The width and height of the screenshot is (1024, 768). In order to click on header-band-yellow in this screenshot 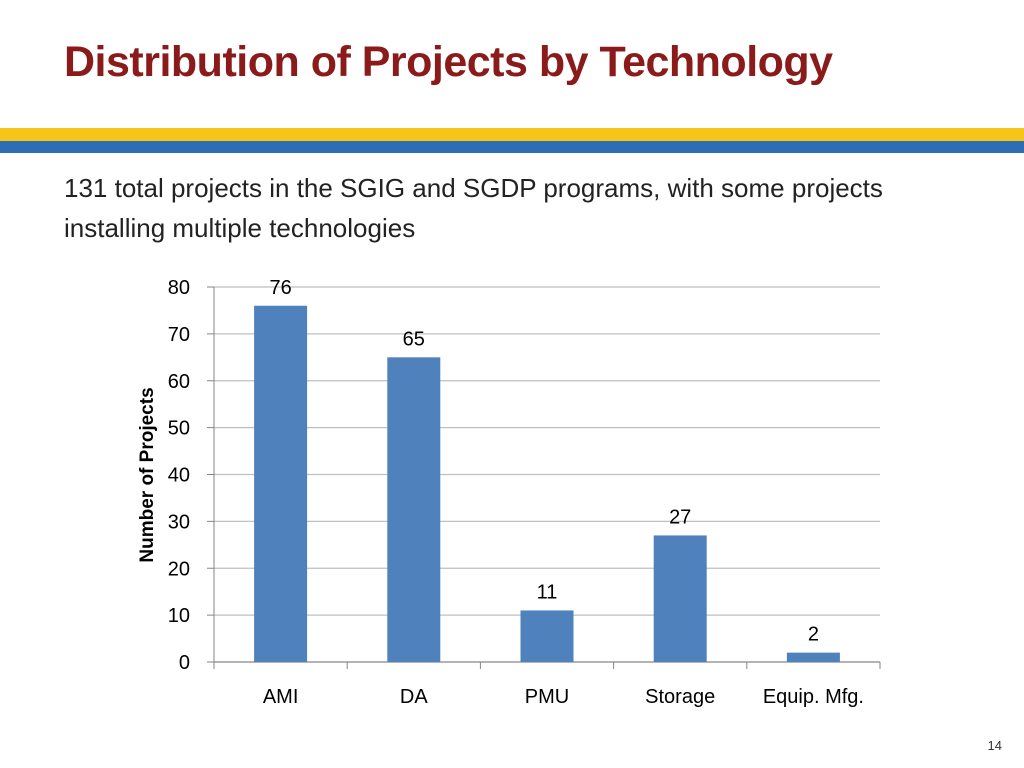, I will do `click(512, 134)`.